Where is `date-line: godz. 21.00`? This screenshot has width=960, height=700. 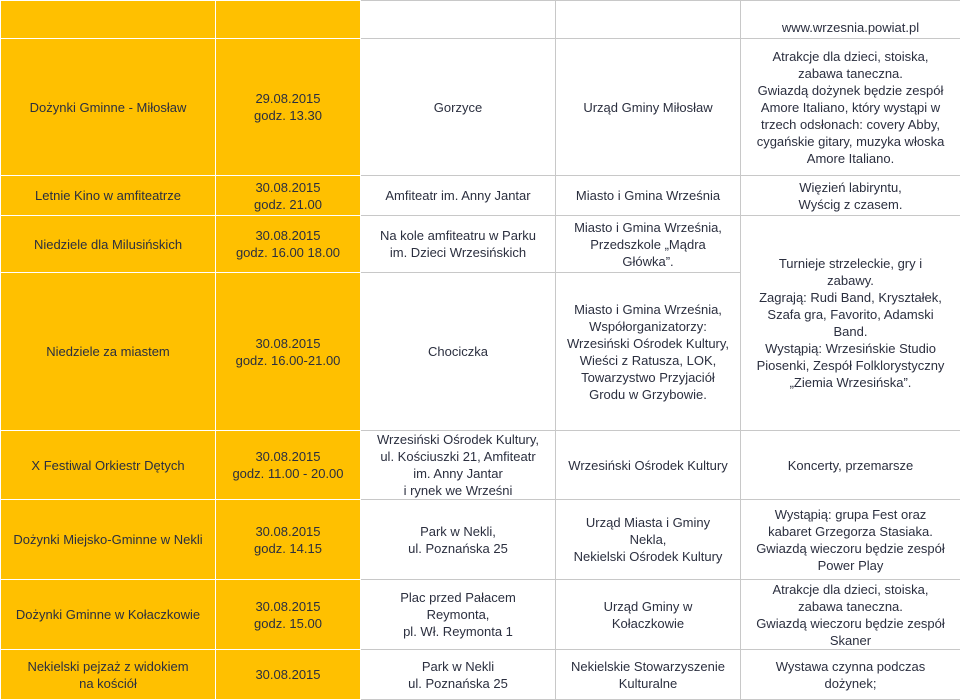
date-line: godz. 21.00 is located at coordinates (288, 204).